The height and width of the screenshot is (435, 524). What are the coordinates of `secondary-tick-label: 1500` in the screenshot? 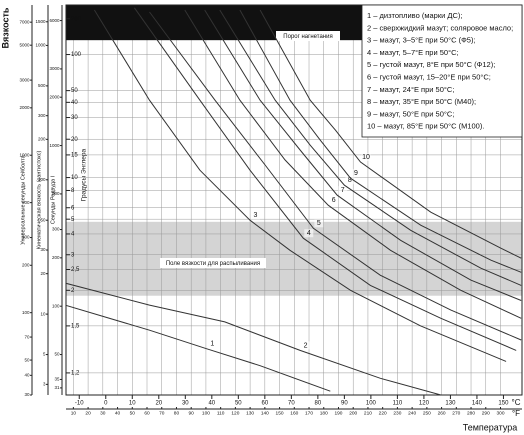 It's located at (40, 21).